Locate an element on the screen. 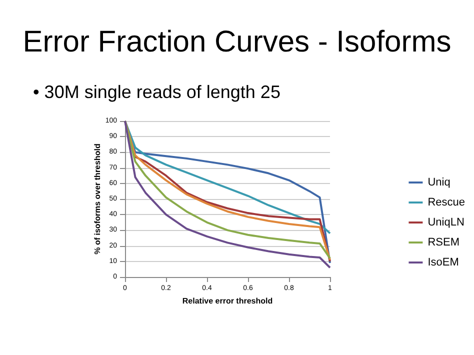 The height and width of the screenshot is (355, 474). chart-subtitle: • 30M single reads of length 25 is located at coordinates (156, 92).